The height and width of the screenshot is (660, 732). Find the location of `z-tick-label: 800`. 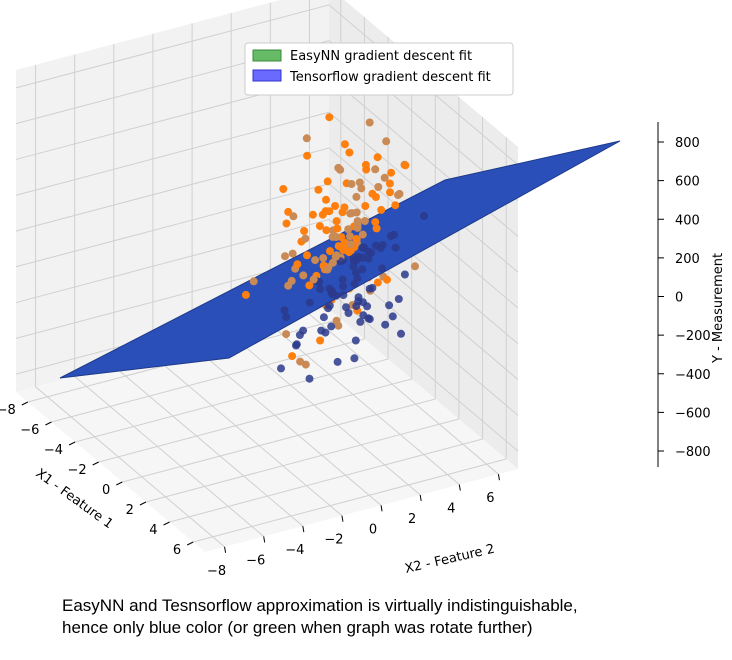

z-tick-label: 800 is located at coordinates (687, 143).